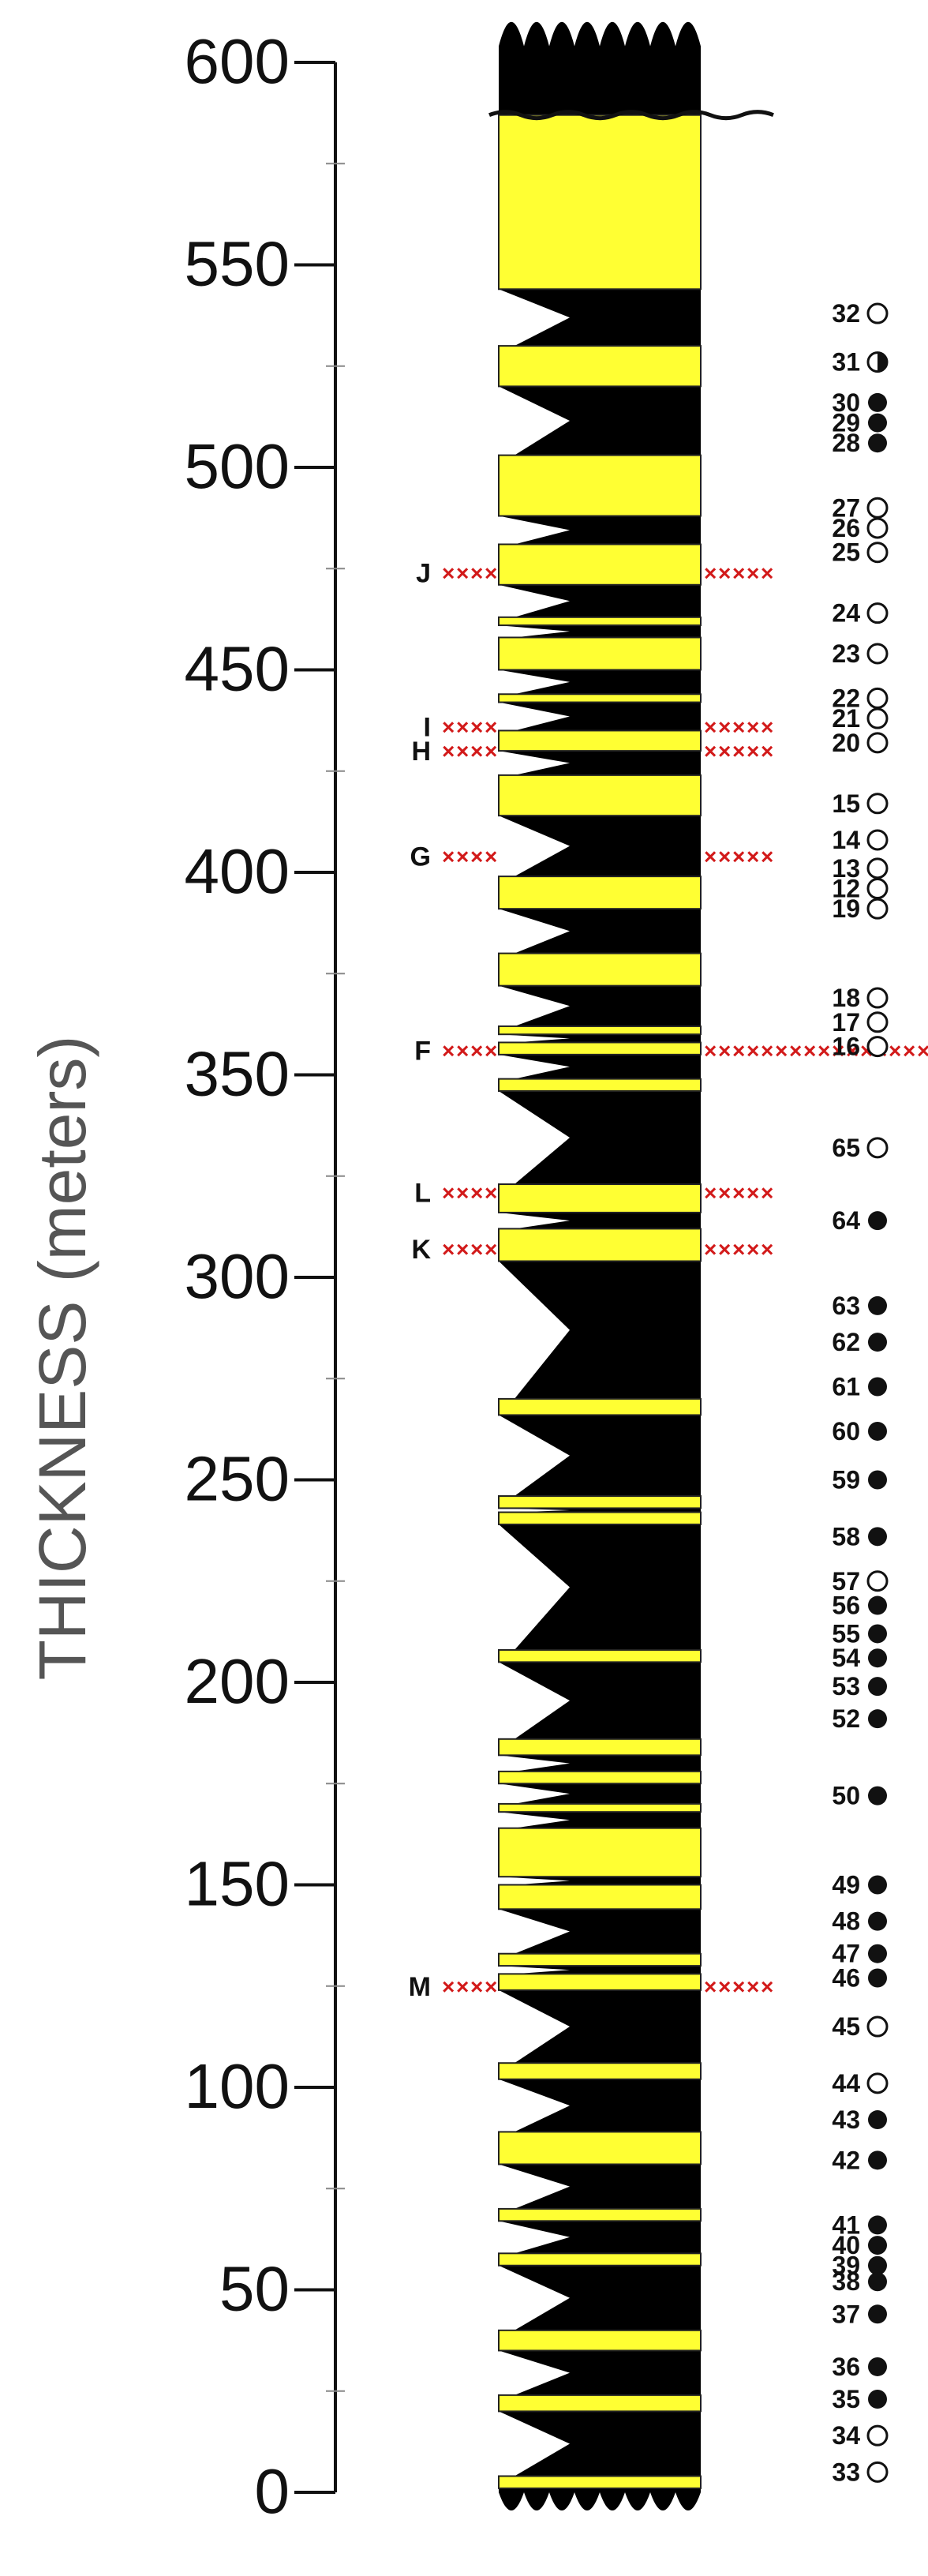 The width and height of the screenshot is (928, 2576). I want to click on sample-number: 31, so click(846, 362).